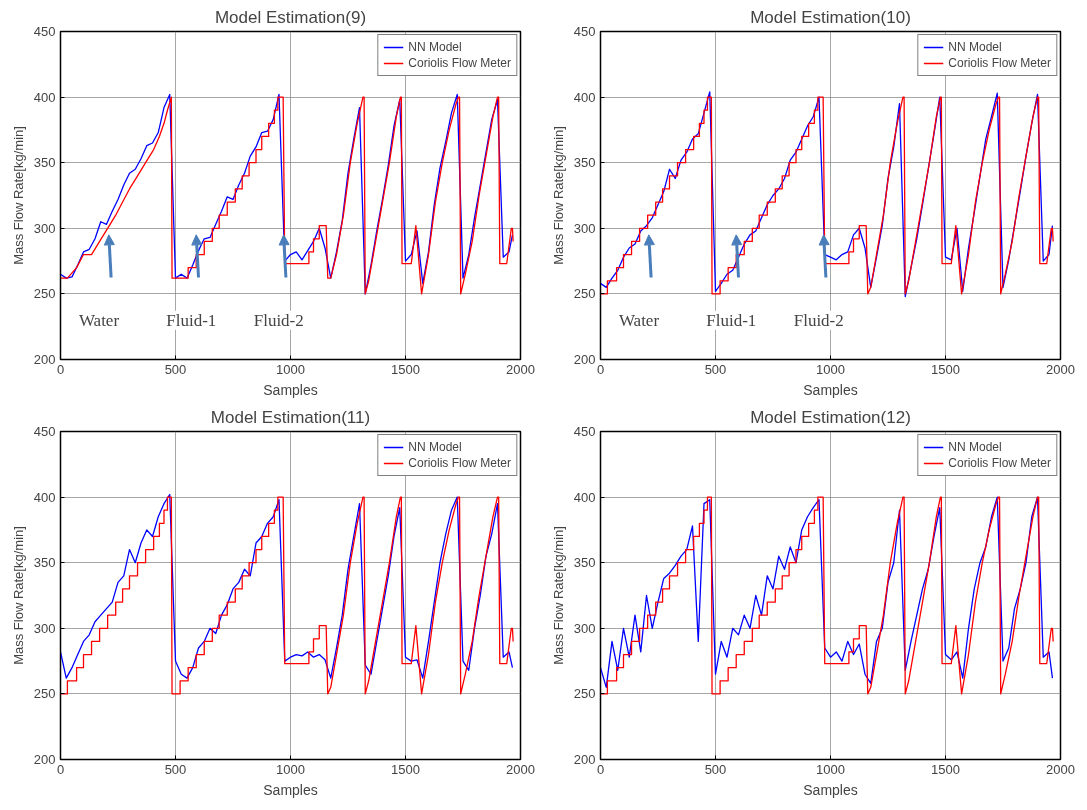 The image size is (1087, 810). What do you see at coordinates (290, 17) in the screenshot?
I see `chart-title: Model Estimation(9)` at bounding box center [290, 17].